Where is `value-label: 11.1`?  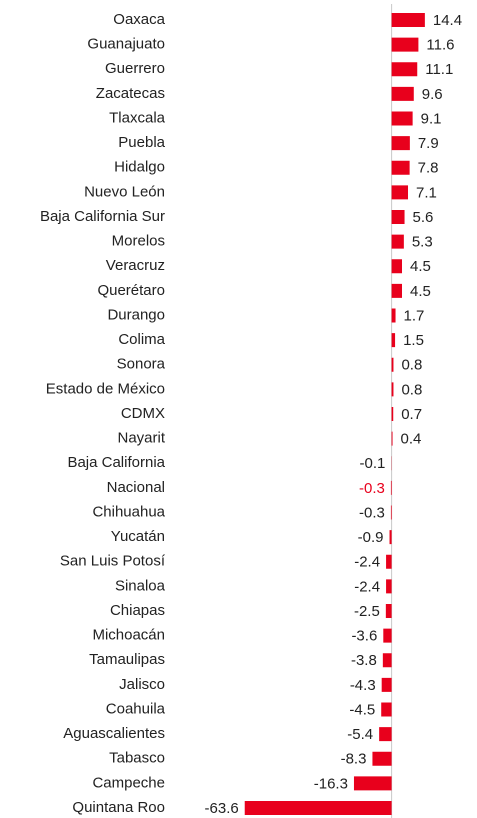 value-label: 11.1 is located at coordinates (439, 69).